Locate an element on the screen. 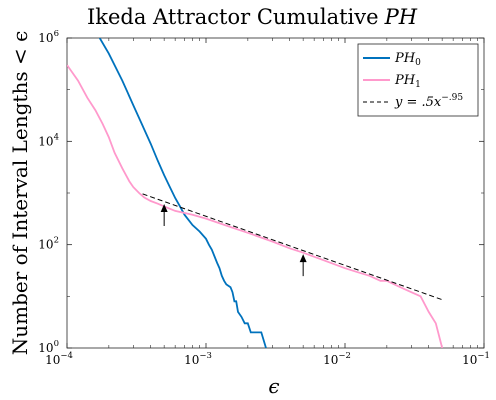 The width and height of the screenshot is (496, 400). y-tick-label: 10⁰ is located at coordinates (48, 347).